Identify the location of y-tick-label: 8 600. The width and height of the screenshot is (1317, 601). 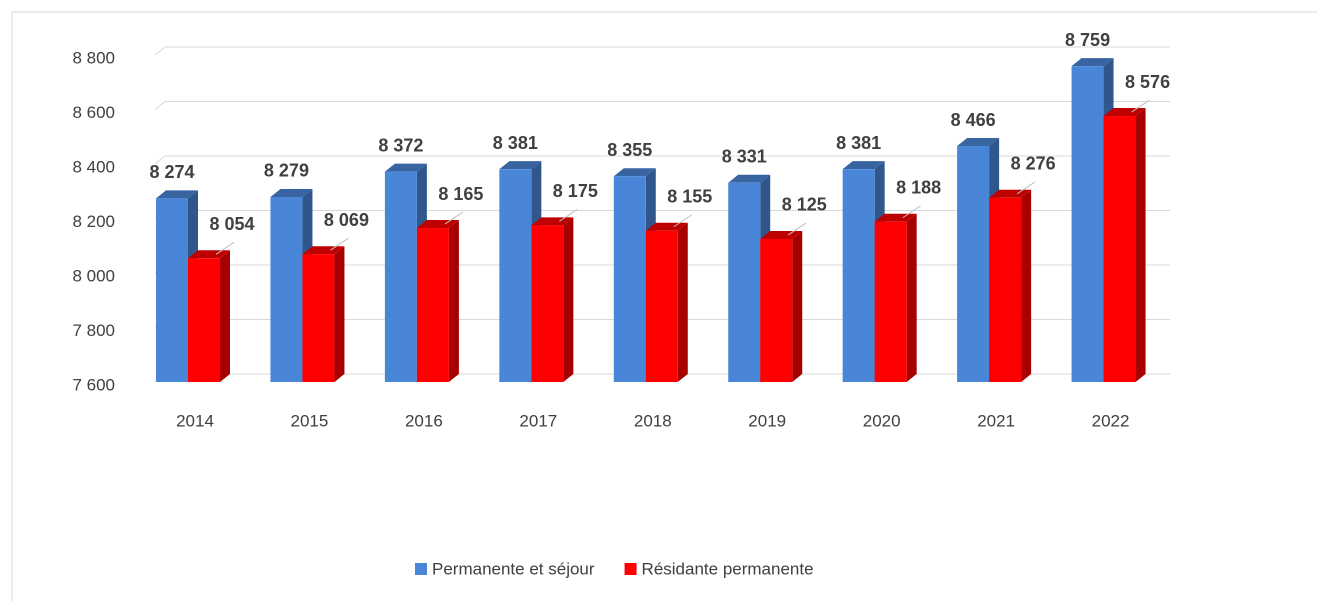
(93, 112).